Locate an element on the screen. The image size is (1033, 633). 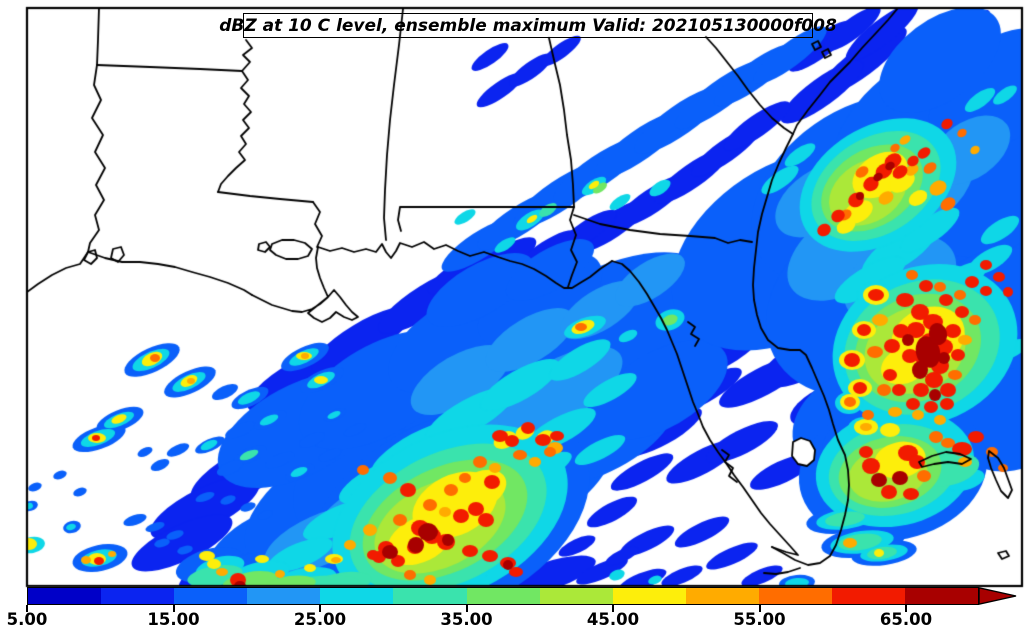
colorbar-extend-arrow is located at coordinates (997, 596).